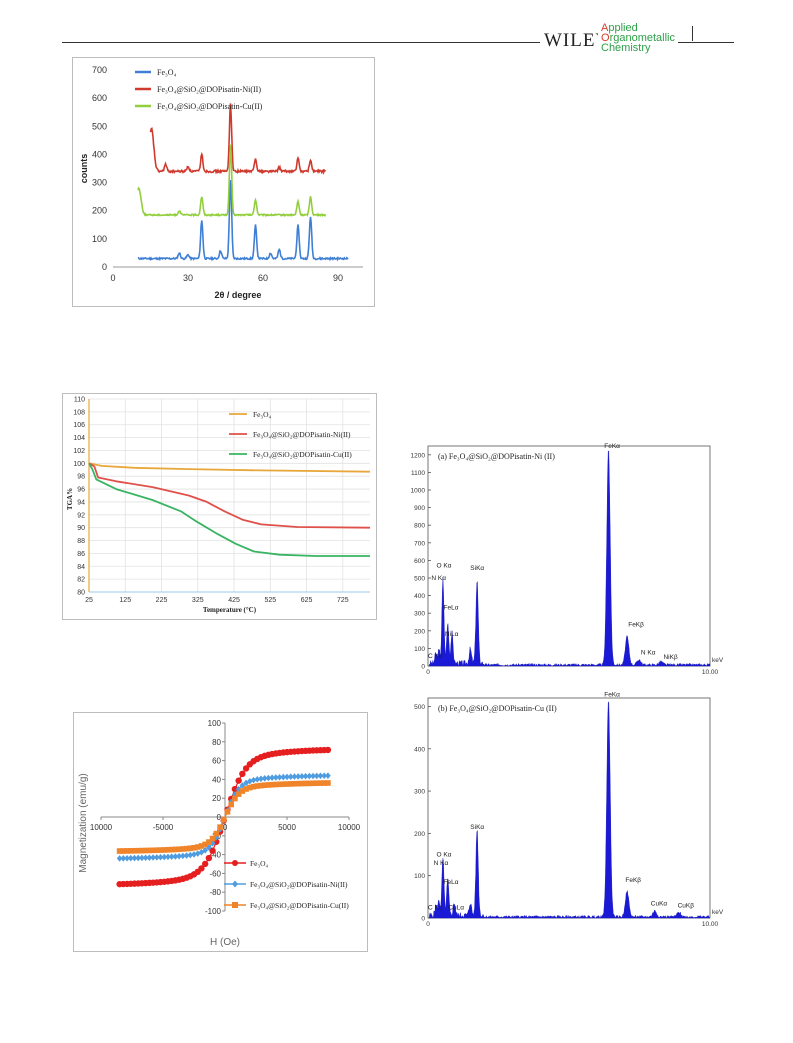 Image resolution: width=793 pixels, height=1043 pixels. Describe the element at coordinates (99, 70) in the screenshot. I see `y-tick-label: 700` at that location.